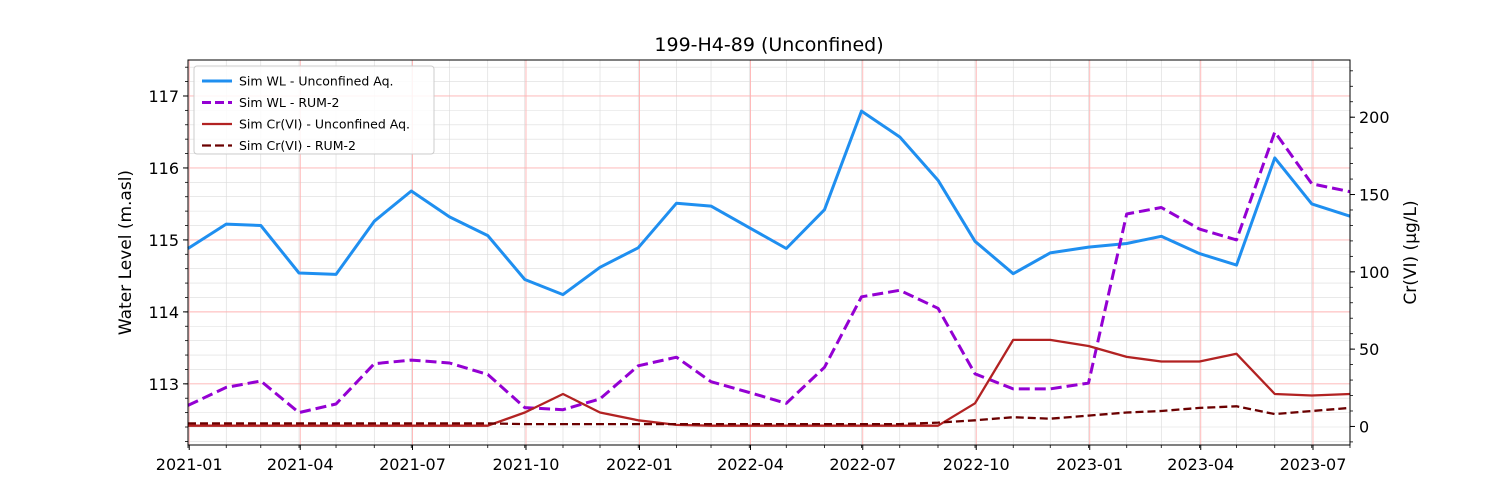  I want to click on x-tick-label: 2023-04, so click(1200, 464).